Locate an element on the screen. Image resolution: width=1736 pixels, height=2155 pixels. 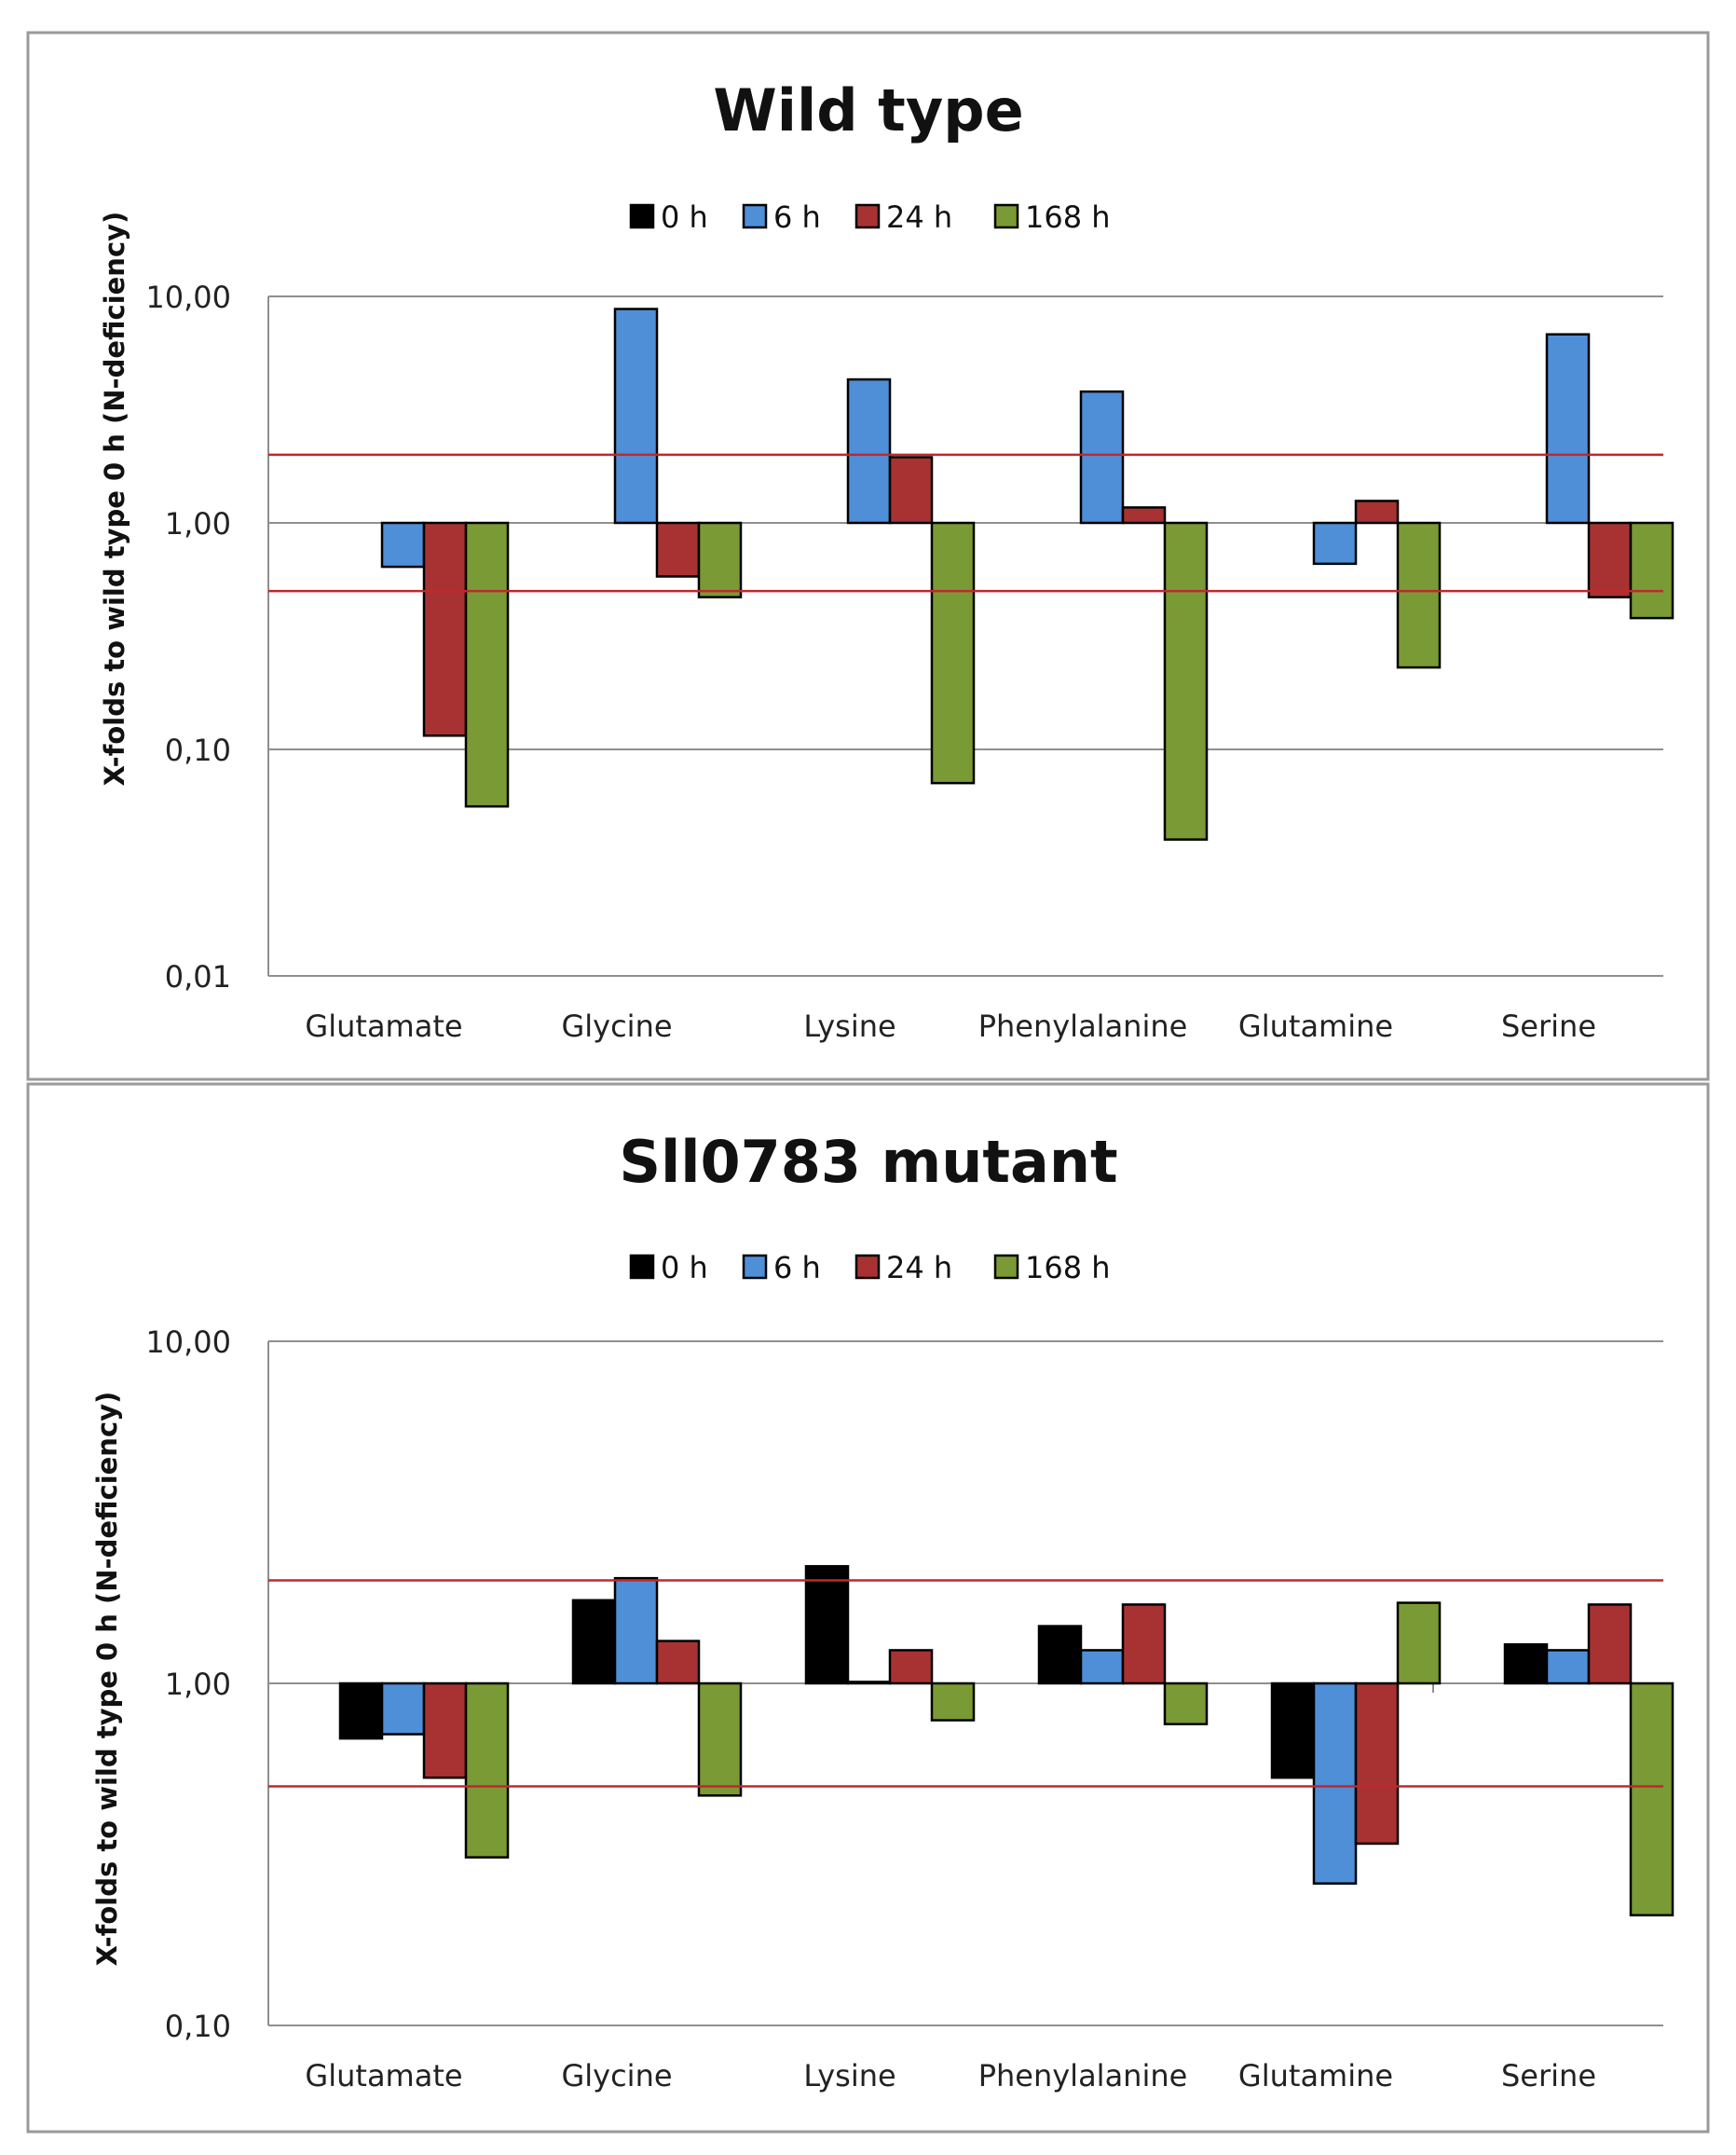
y-ticks: 10,00 1,00 0,10 0,01 is located at coordinates (188, 637).